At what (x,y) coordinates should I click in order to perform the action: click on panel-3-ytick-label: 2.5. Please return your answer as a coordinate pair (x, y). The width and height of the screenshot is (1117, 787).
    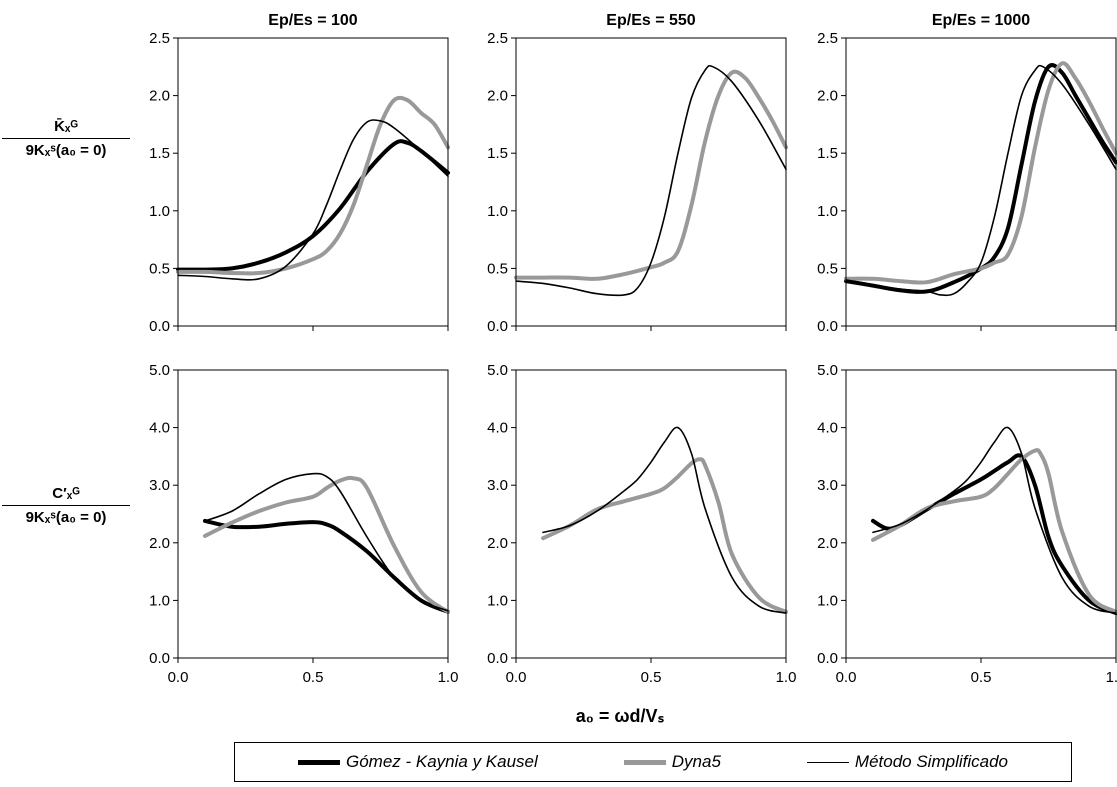
    Looking at the image, I should click on (827, 38).